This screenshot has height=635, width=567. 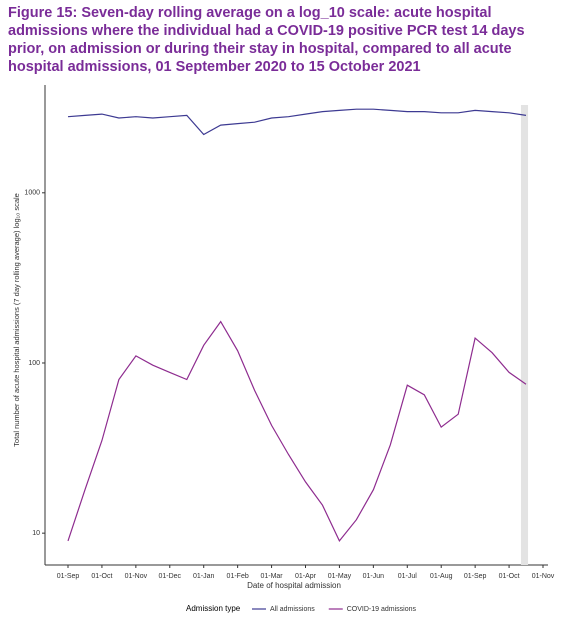 I want to click on x-tick-label: 01-Jan, so click(x=204, y=576).